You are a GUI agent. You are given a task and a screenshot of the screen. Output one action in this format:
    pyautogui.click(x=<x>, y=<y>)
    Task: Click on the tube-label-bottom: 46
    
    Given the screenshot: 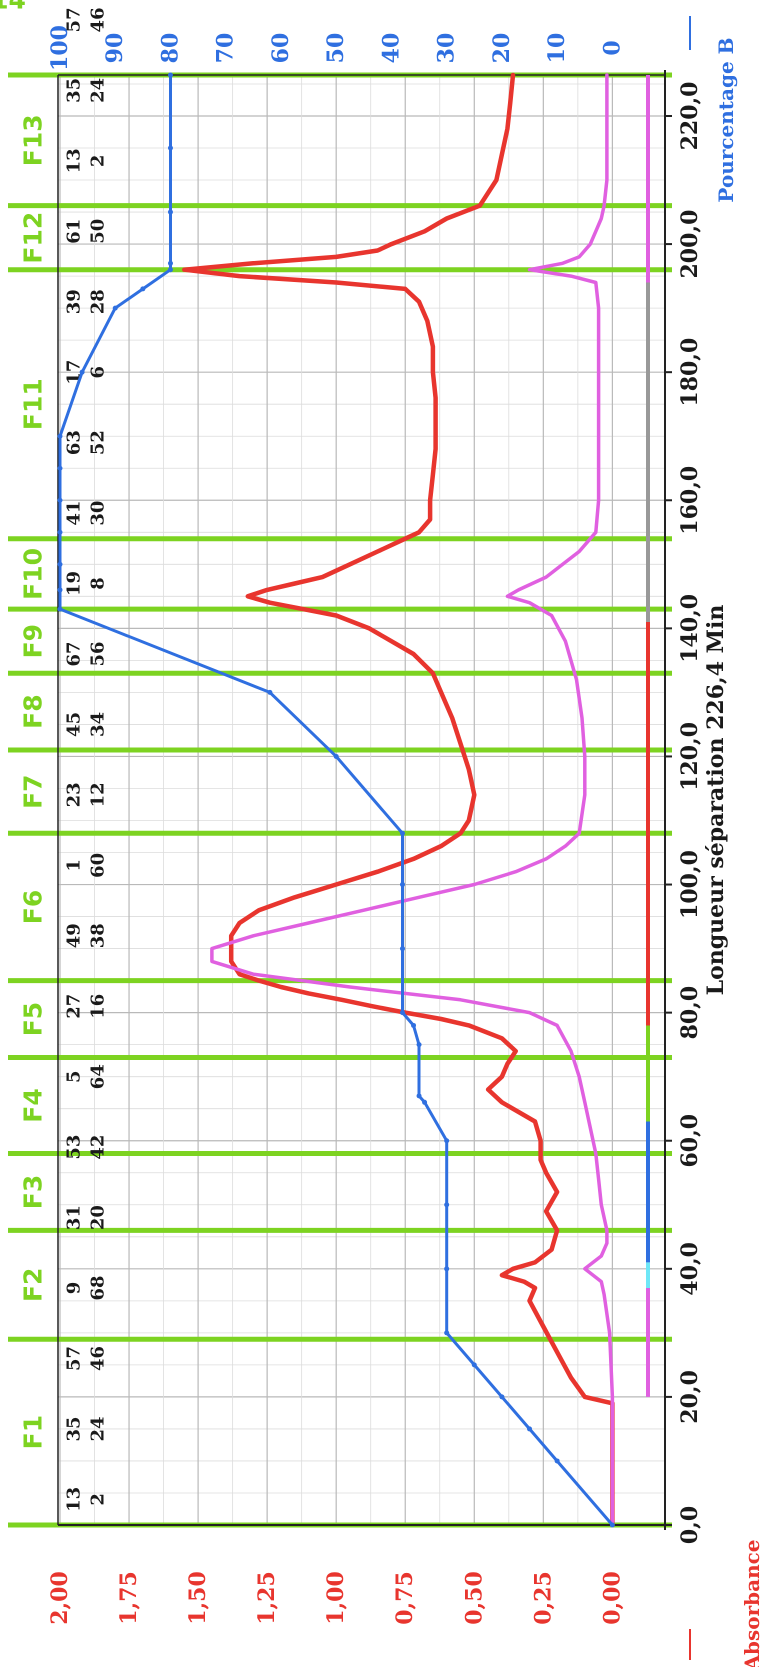 What is the action you would take?
    pyautogui.click(x=98, y=1358)
    